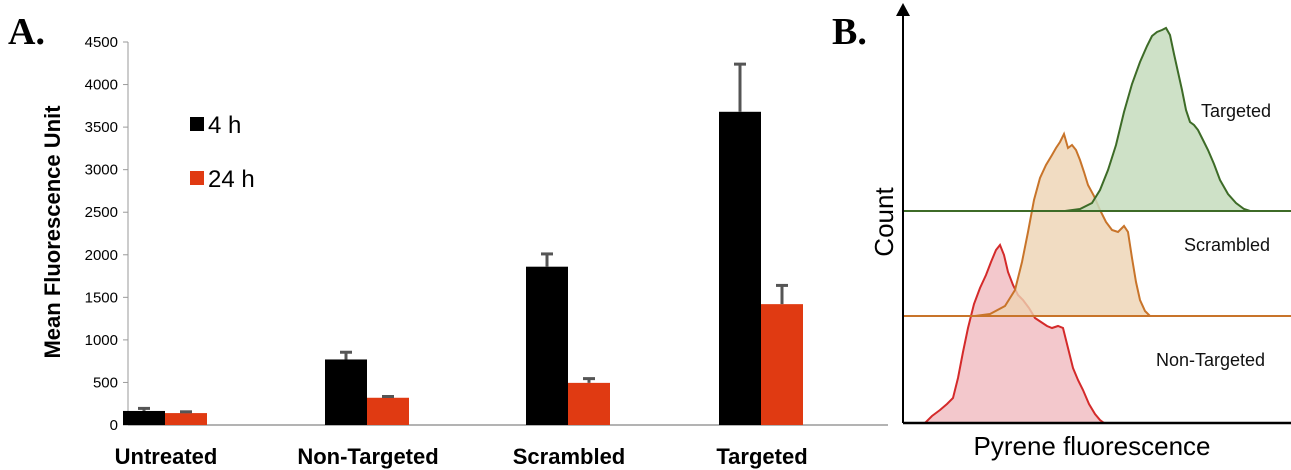 The width and height of the screenshot is (1291, 470). Describe the element at coordinates (101, 212) in the screenshot. I see `y-tick-label: 2500` at that location.